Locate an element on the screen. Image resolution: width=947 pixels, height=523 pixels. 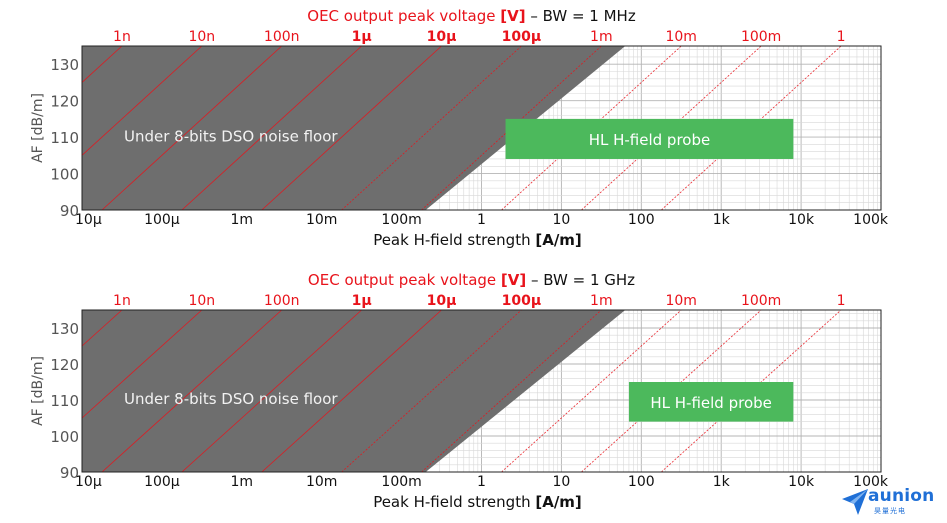
logo-subtext: 昊量光电 is located at coordinates (890, 511).